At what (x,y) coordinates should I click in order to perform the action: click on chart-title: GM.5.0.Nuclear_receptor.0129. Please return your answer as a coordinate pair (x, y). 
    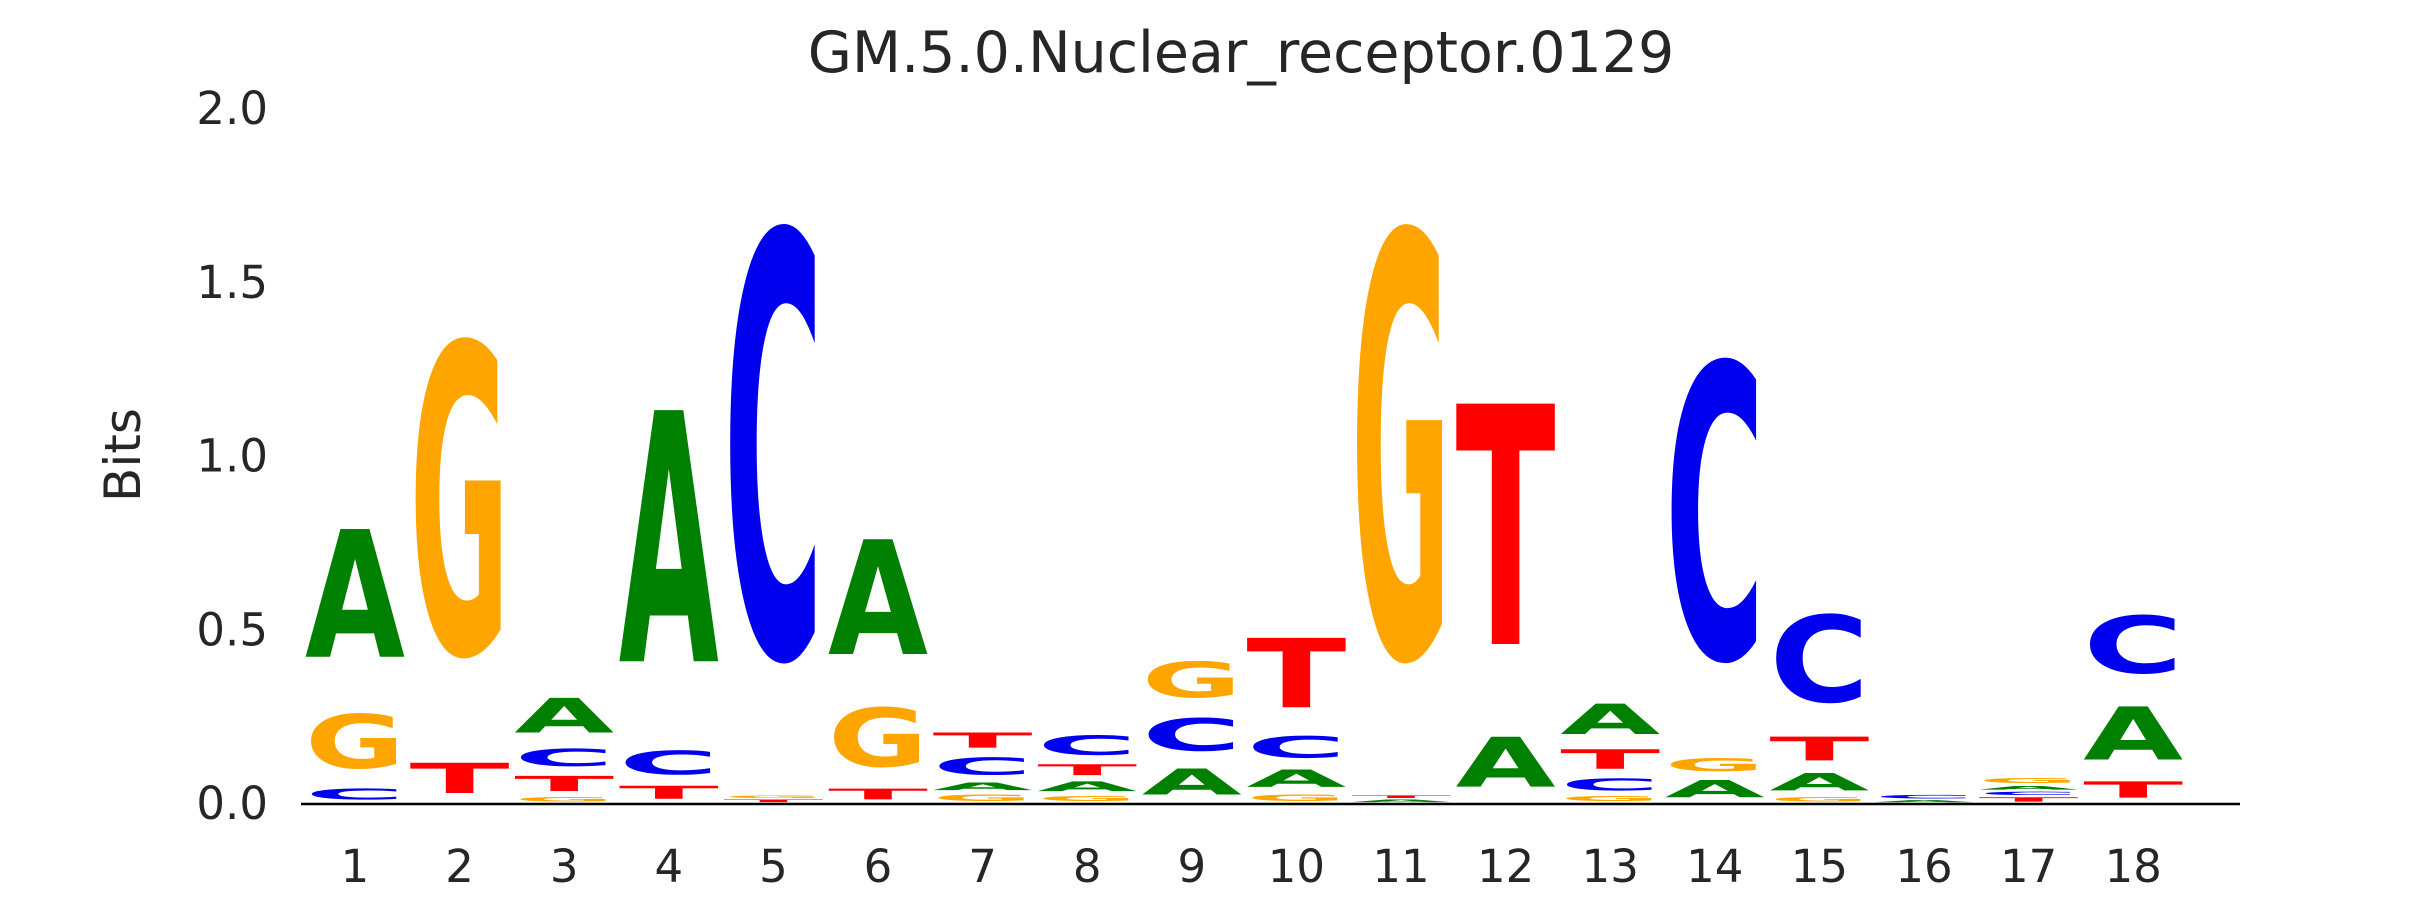
    Looking at the image, I should click on (1241, 53).